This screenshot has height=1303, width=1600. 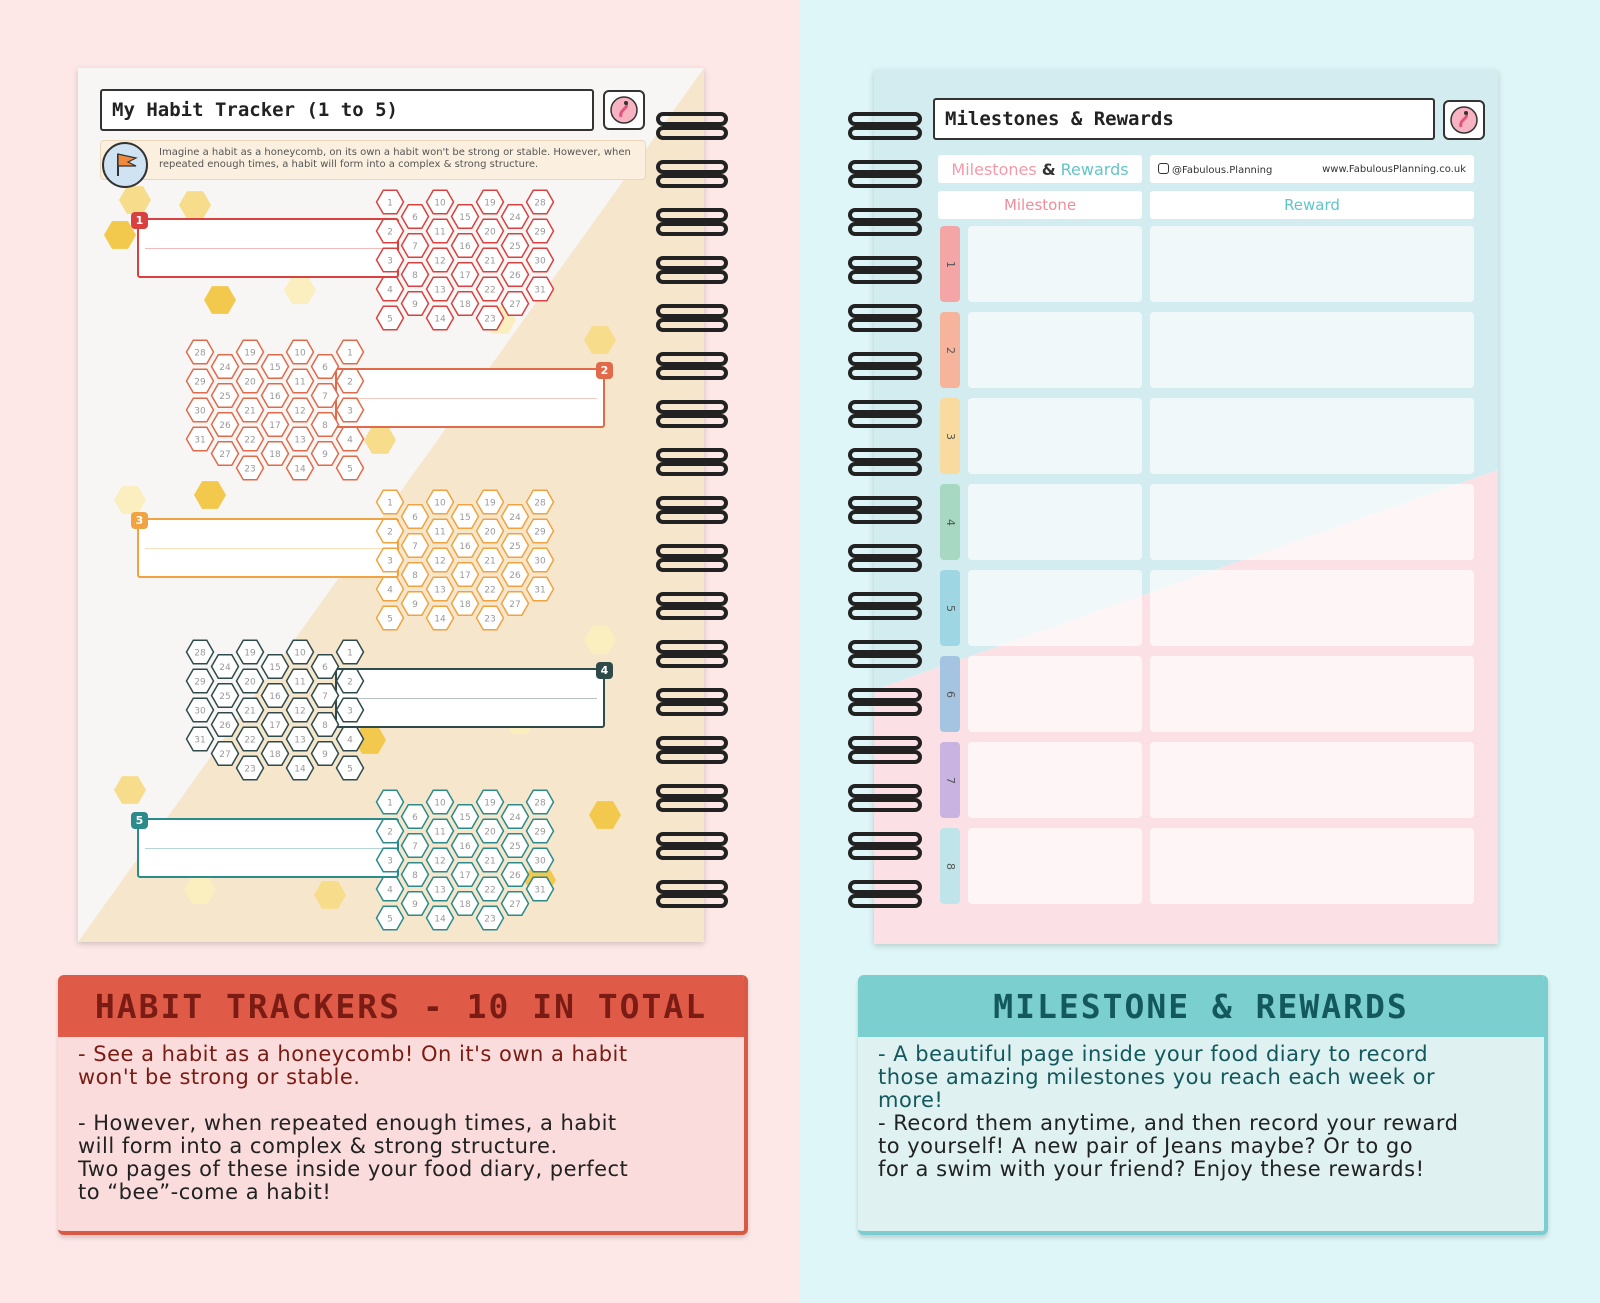 I want to click on habit-day-cell: 2, so click(x=350, y=381).